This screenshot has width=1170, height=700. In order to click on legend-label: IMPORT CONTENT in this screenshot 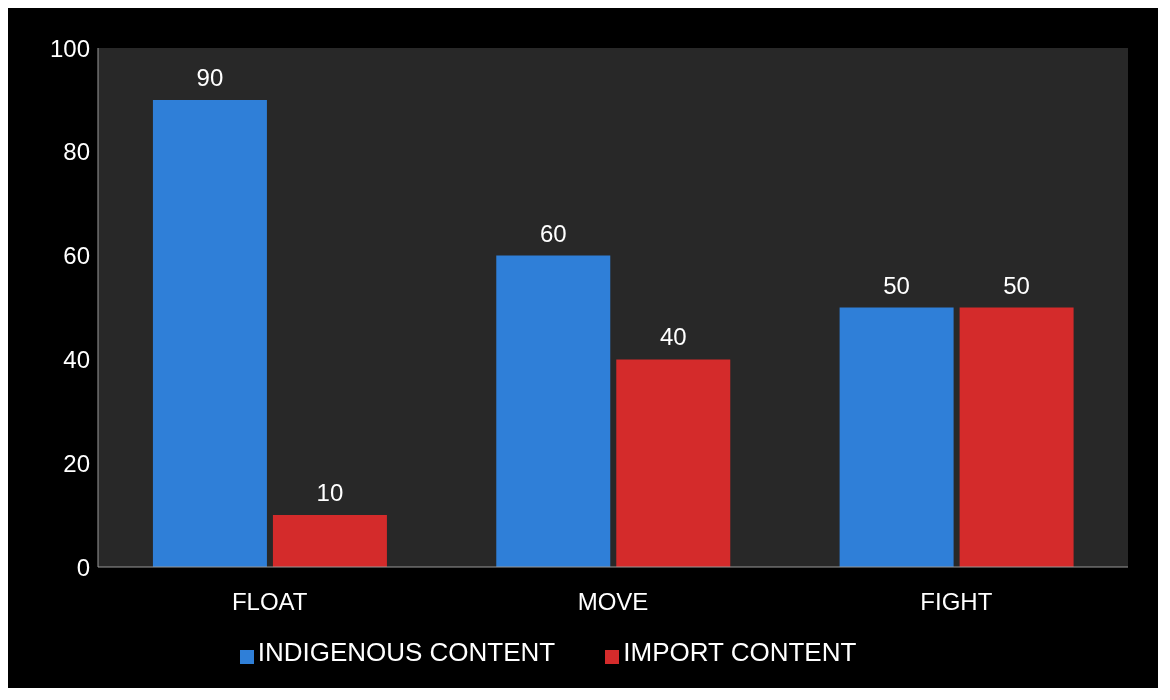, I will do `click(740, 652)`.